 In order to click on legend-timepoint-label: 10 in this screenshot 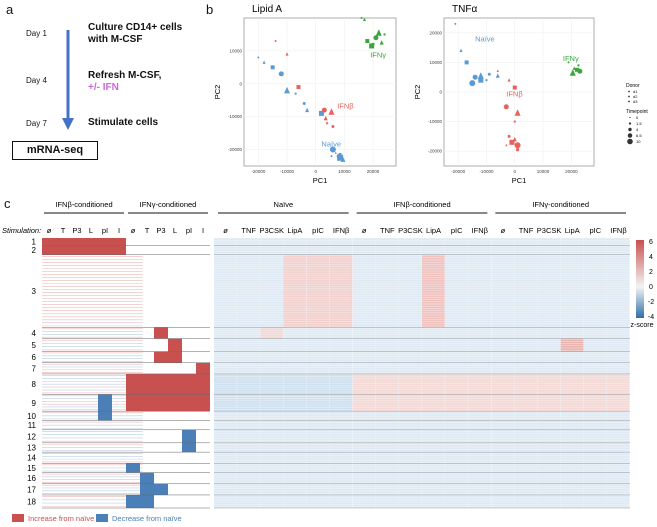, I will do `click(638, 141)`.